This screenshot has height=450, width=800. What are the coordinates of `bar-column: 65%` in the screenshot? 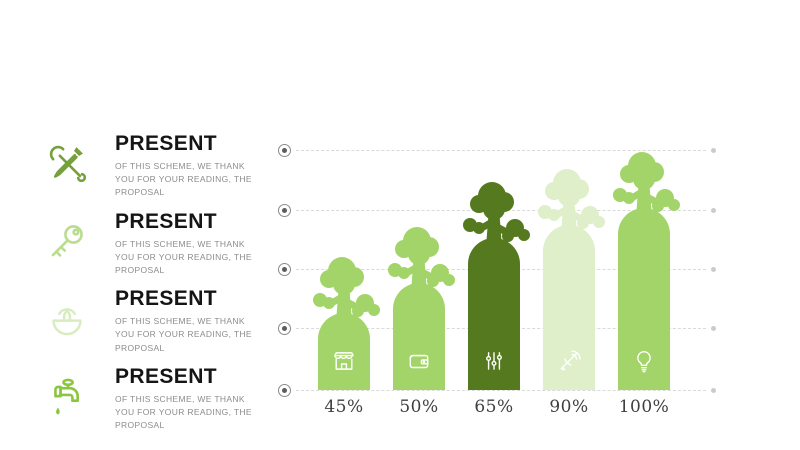 It's located at (496, 278).